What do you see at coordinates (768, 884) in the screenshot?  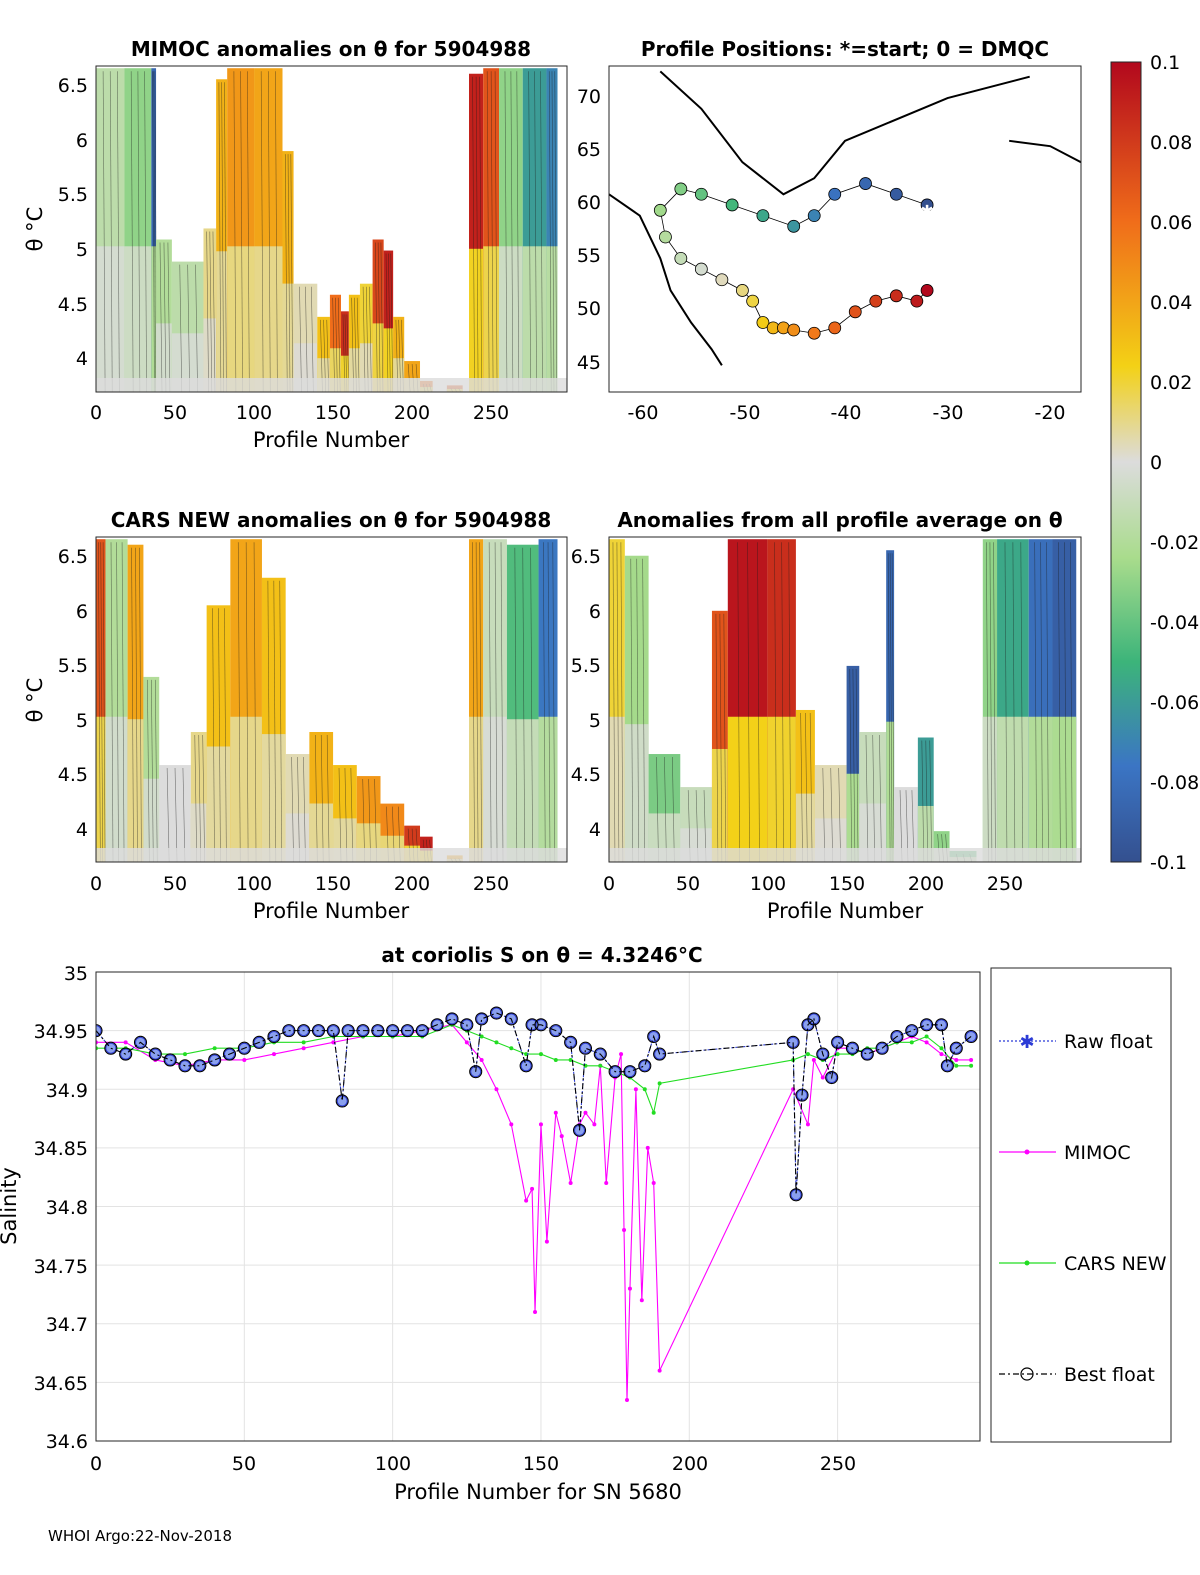 I see `x-tick-label: 100` at bounding box center [768, 884].